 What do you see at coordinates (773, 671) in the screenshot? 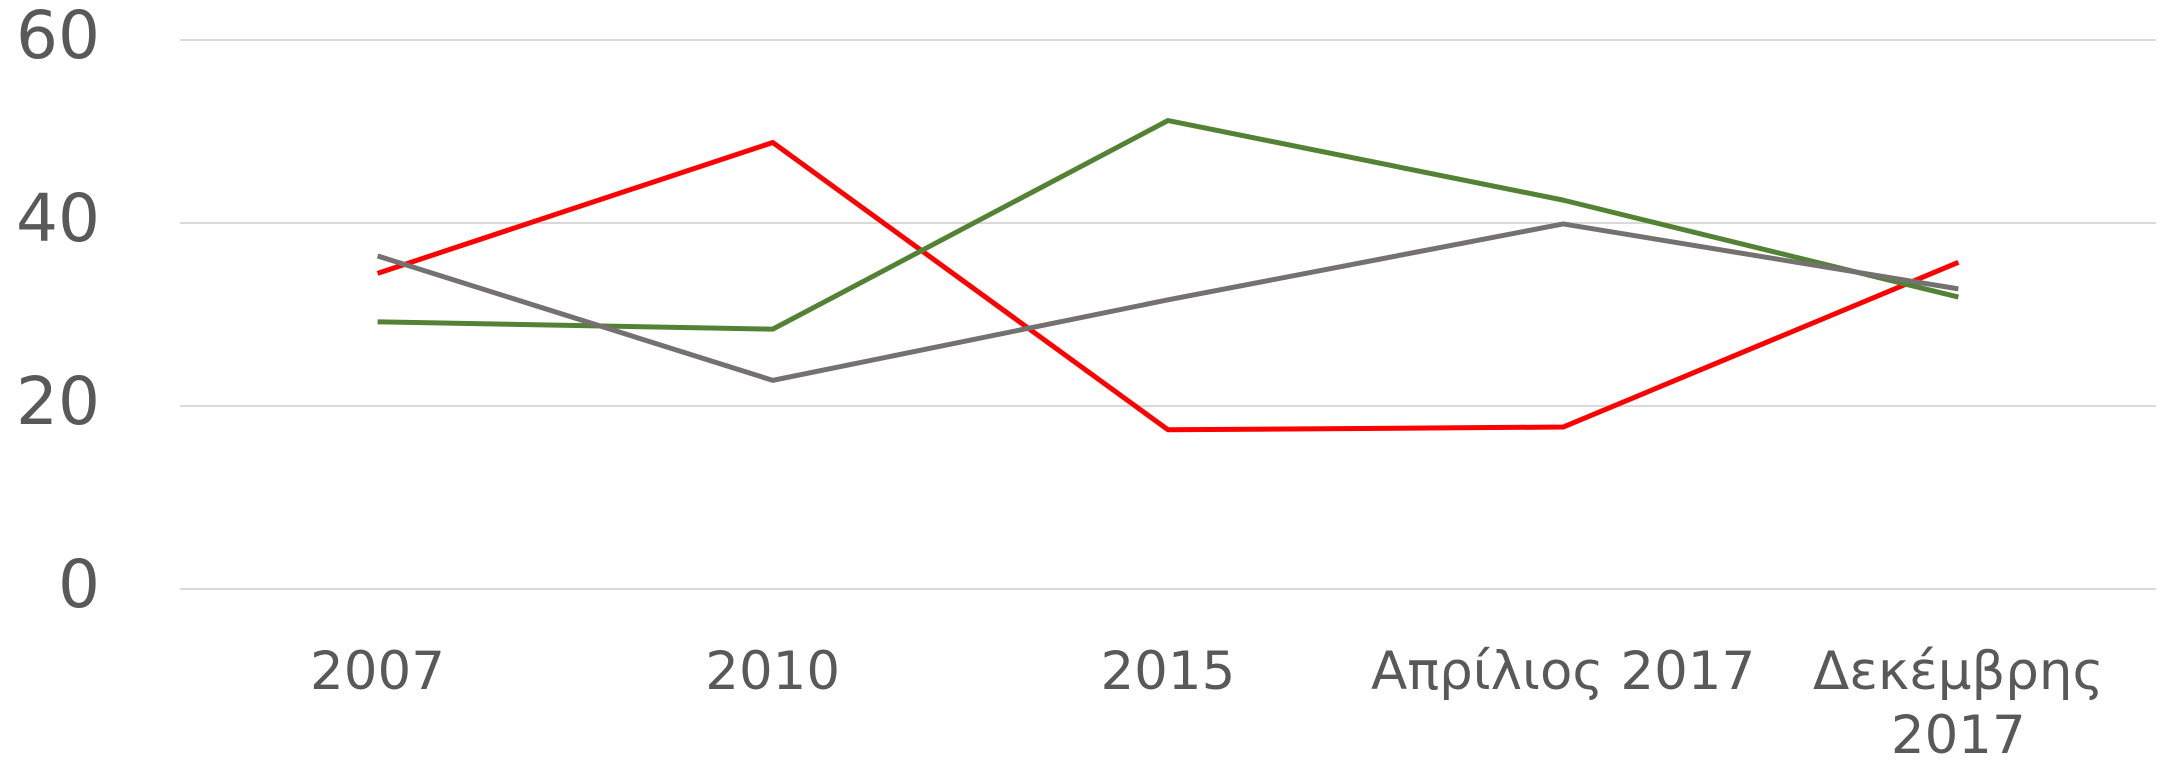
I see `x-tick-label: 2010` at bounding box center [773, 671].